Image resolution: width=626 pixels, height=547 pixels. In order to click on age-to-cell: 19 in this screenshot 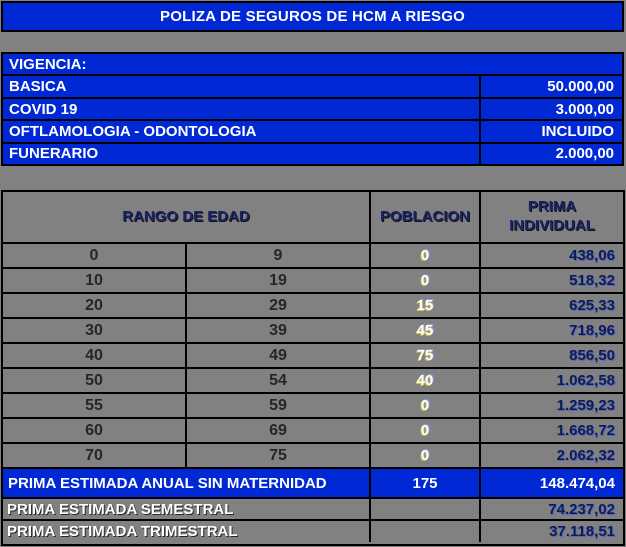, I will do `click(279, 281)`.